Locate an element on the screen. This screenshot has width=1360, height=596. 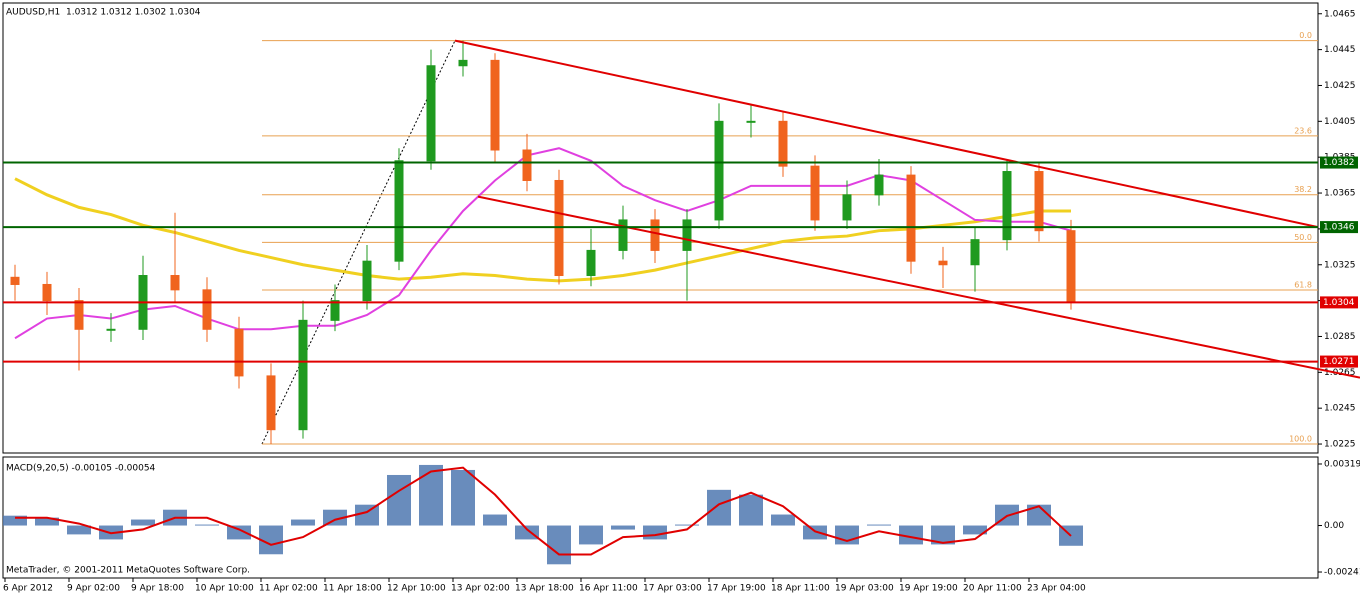
fib-anchor is located at coordinates (358, 242).